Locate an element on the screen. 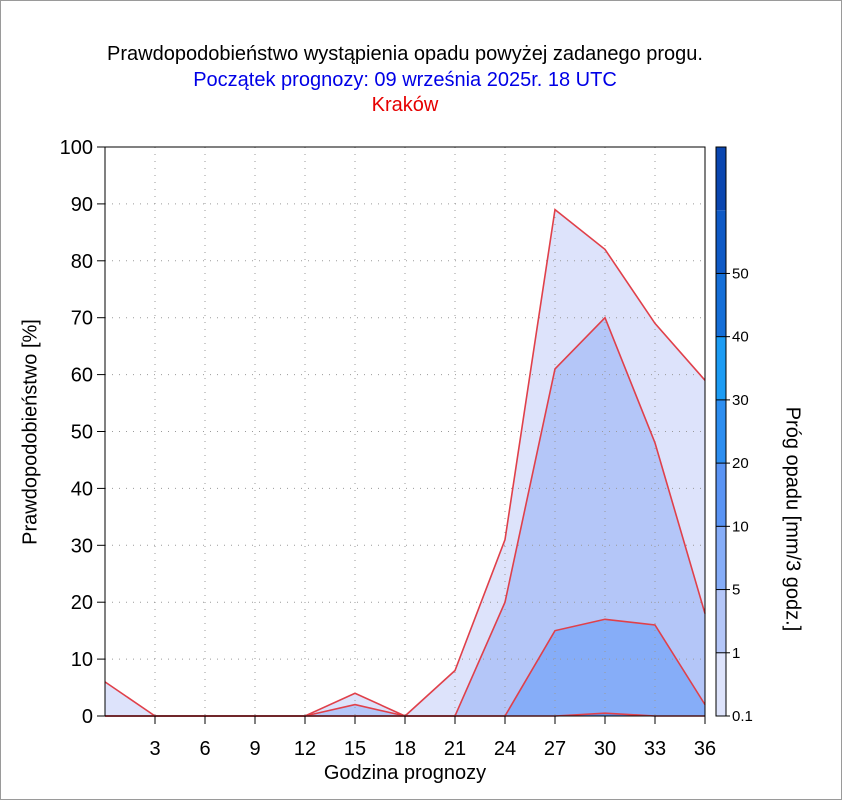 This screenshot has width=842, height=800. y-tick-label: 0 is located at coordinates (87, 717).